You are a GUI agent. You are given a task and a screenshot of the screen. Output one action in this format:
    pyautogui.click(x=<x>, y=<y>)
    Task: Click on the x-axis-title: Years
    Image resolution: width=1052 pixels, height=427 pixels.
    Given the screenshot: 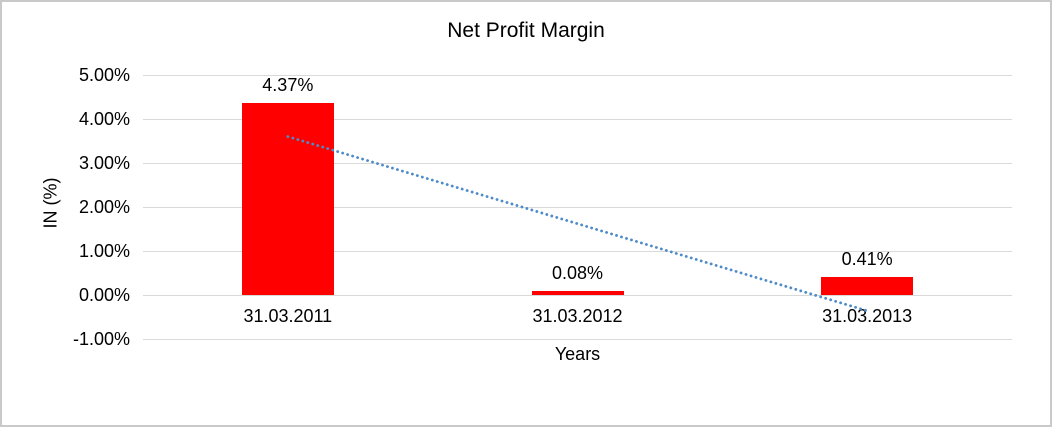 What is the action you would take?
    pyautogui.click(x=577, y=354)
    